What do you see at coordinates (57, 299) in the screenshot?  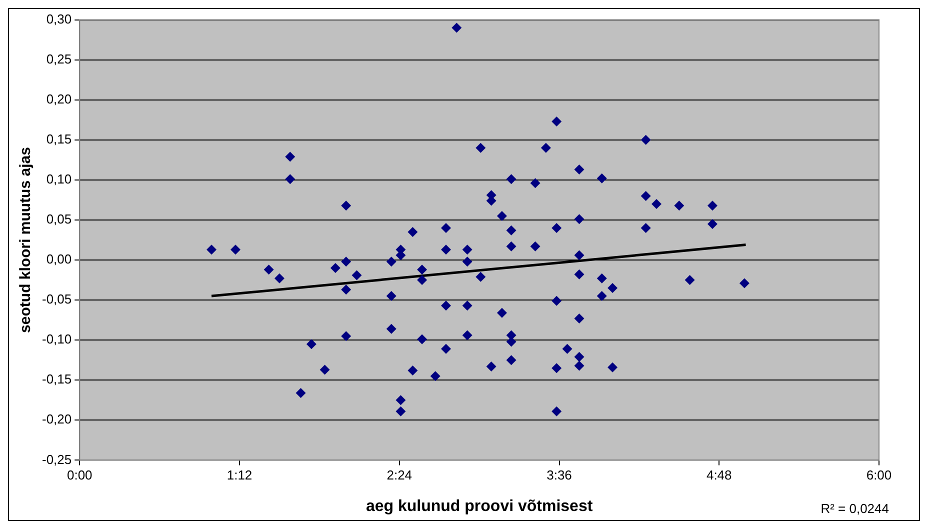 I see `y-tick-label: -0,05` at bounding box center [57, 299].